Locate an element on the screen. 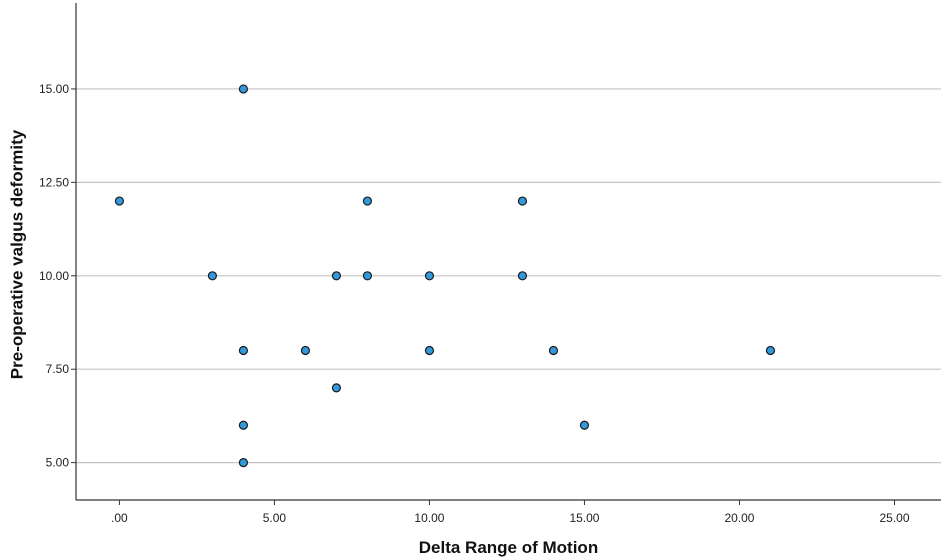 This screenshot has height=560, width=945. y-axis-title: Pre-operative valgus deformity is located at coordinates (16, 254).